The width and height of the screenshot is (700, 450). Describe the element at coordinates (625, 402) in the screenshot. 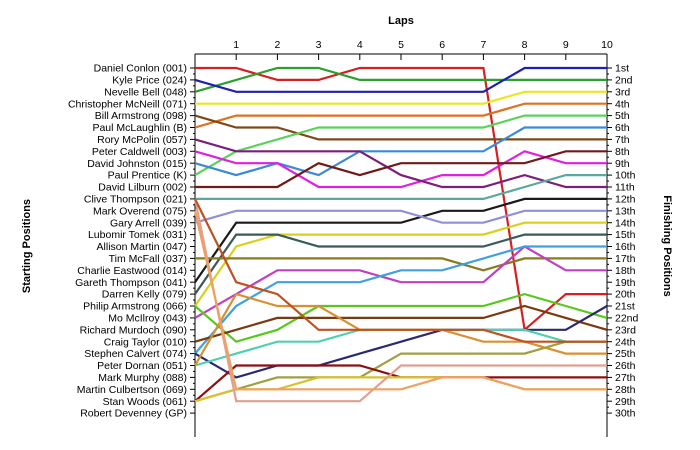

I see `finishing-position-label: 29th` at that location.